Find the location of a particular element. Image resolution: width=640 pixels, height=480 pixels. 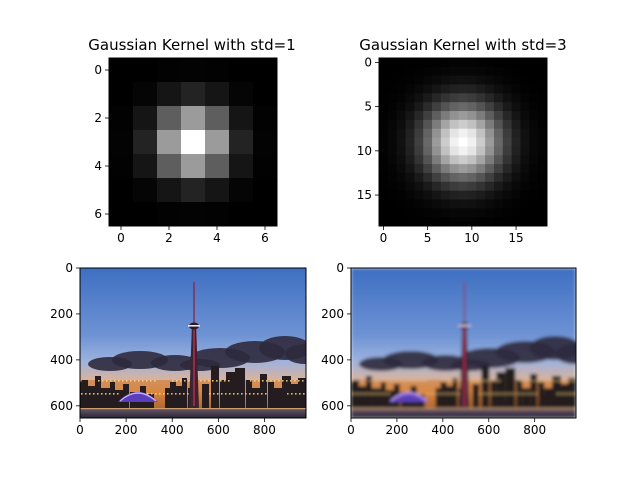

y-tick-label: 400 is located at coordinates (61, 360).